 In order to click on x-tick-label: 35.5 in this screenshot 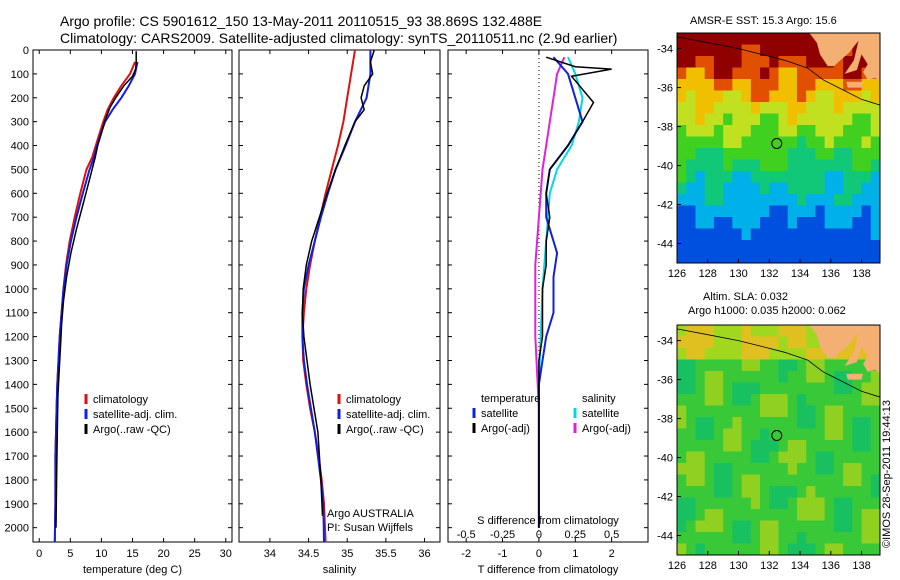, I will do `click(385, 554)`.